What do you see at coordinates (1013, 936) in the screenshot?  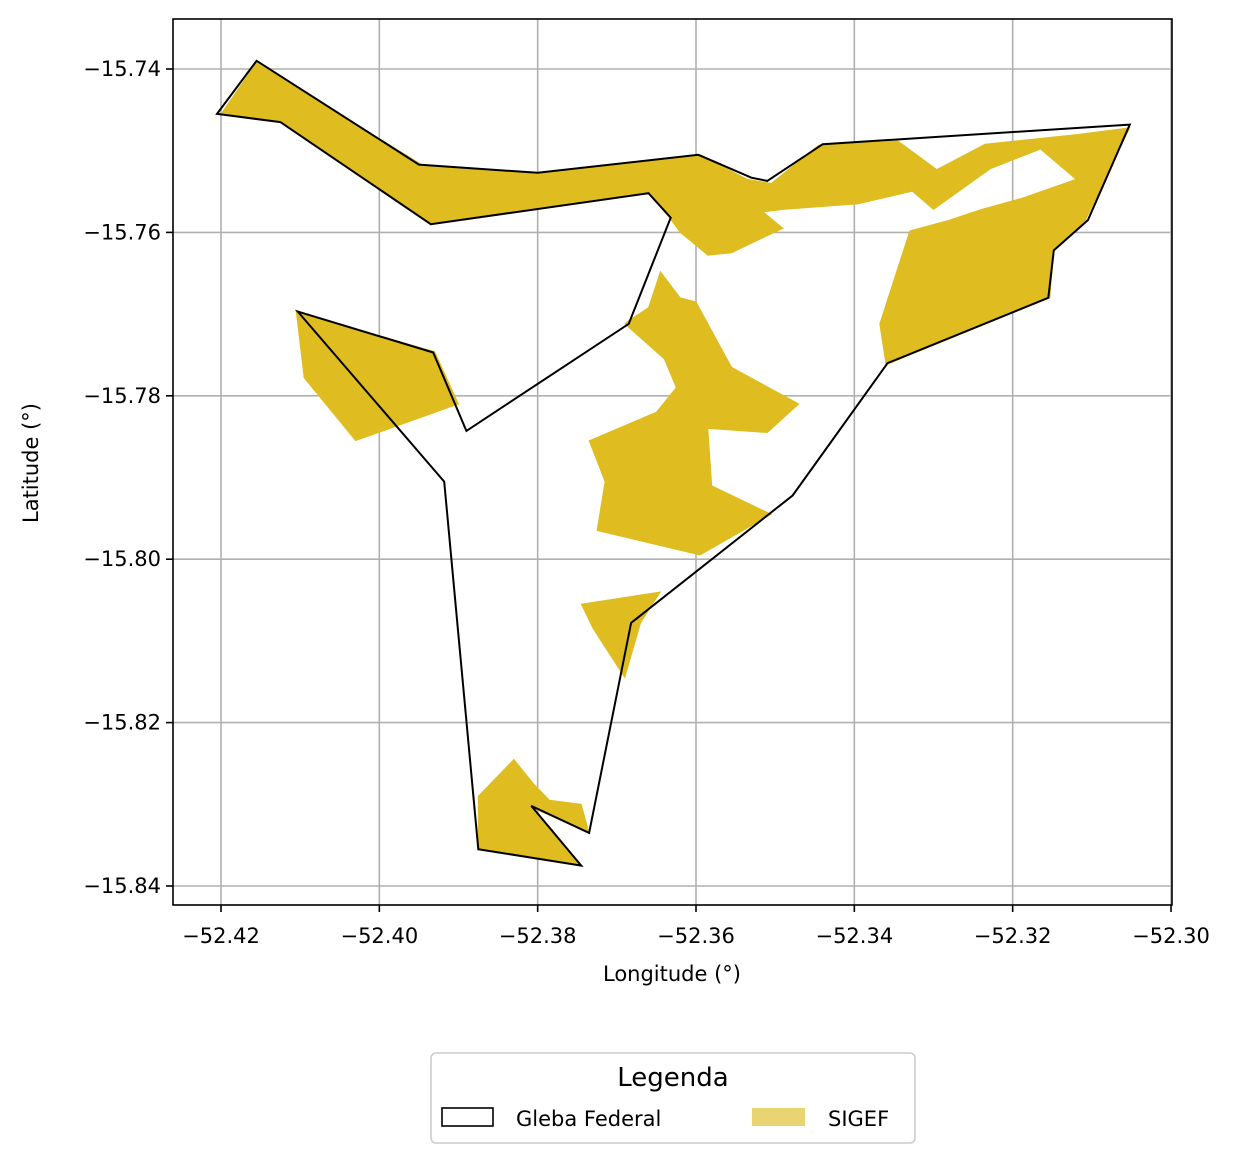 I see `x-tick-label-5: −52.32` at bounding box center [1013, 936].